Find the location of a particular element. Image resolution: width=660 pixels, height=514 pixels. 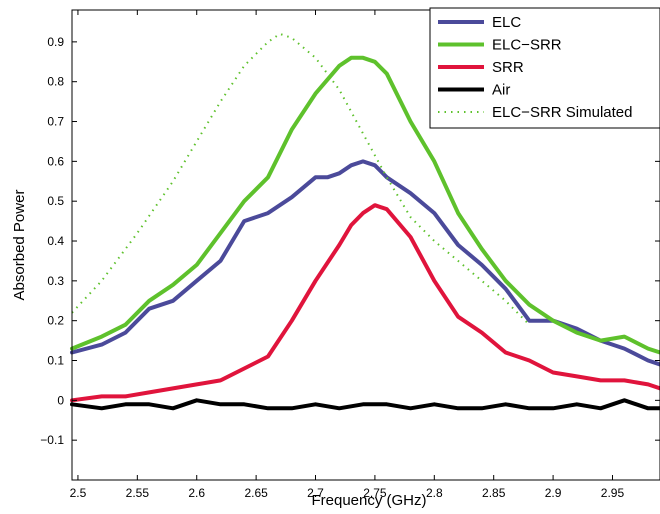

legend-label-3: Air is located at coordinates (501, 90).